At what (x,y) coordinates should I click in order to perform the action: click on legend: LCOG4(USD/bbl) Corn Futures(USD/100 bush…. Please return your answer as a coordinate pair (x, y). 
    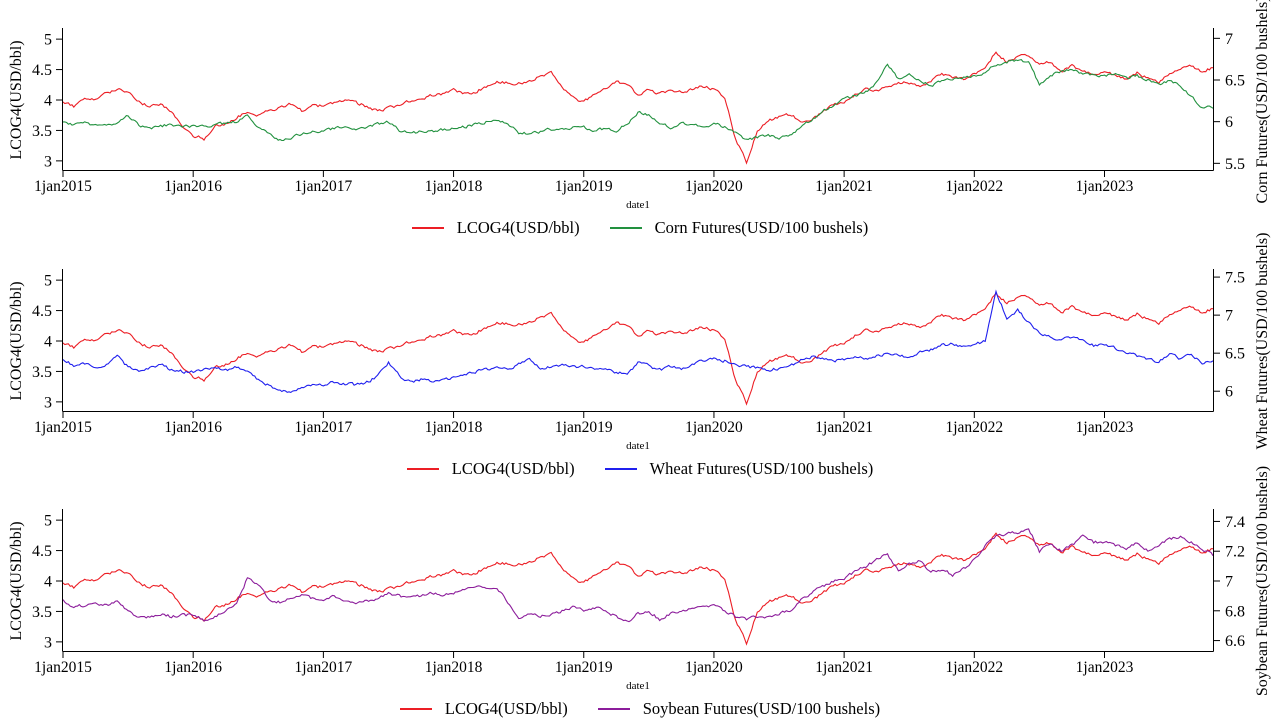
    Looking at the image, I should click on (640, 228).